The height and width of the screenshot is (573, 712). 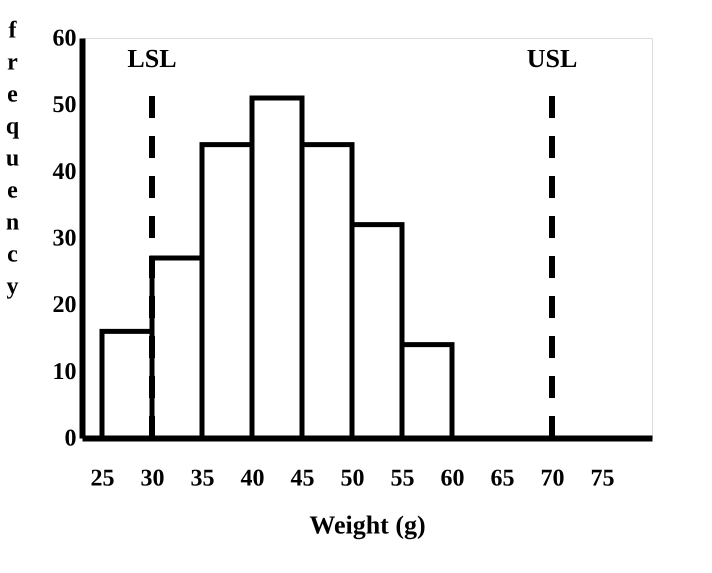 I want to click on x-tick-label: 45, so click(x=302, y=479).